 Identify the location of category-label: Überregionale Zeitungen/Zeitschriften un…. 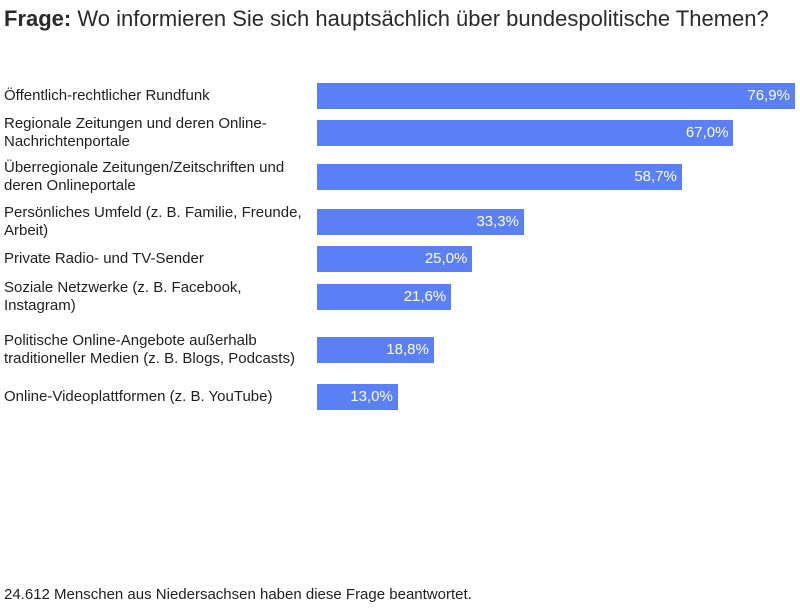
(144, 176).